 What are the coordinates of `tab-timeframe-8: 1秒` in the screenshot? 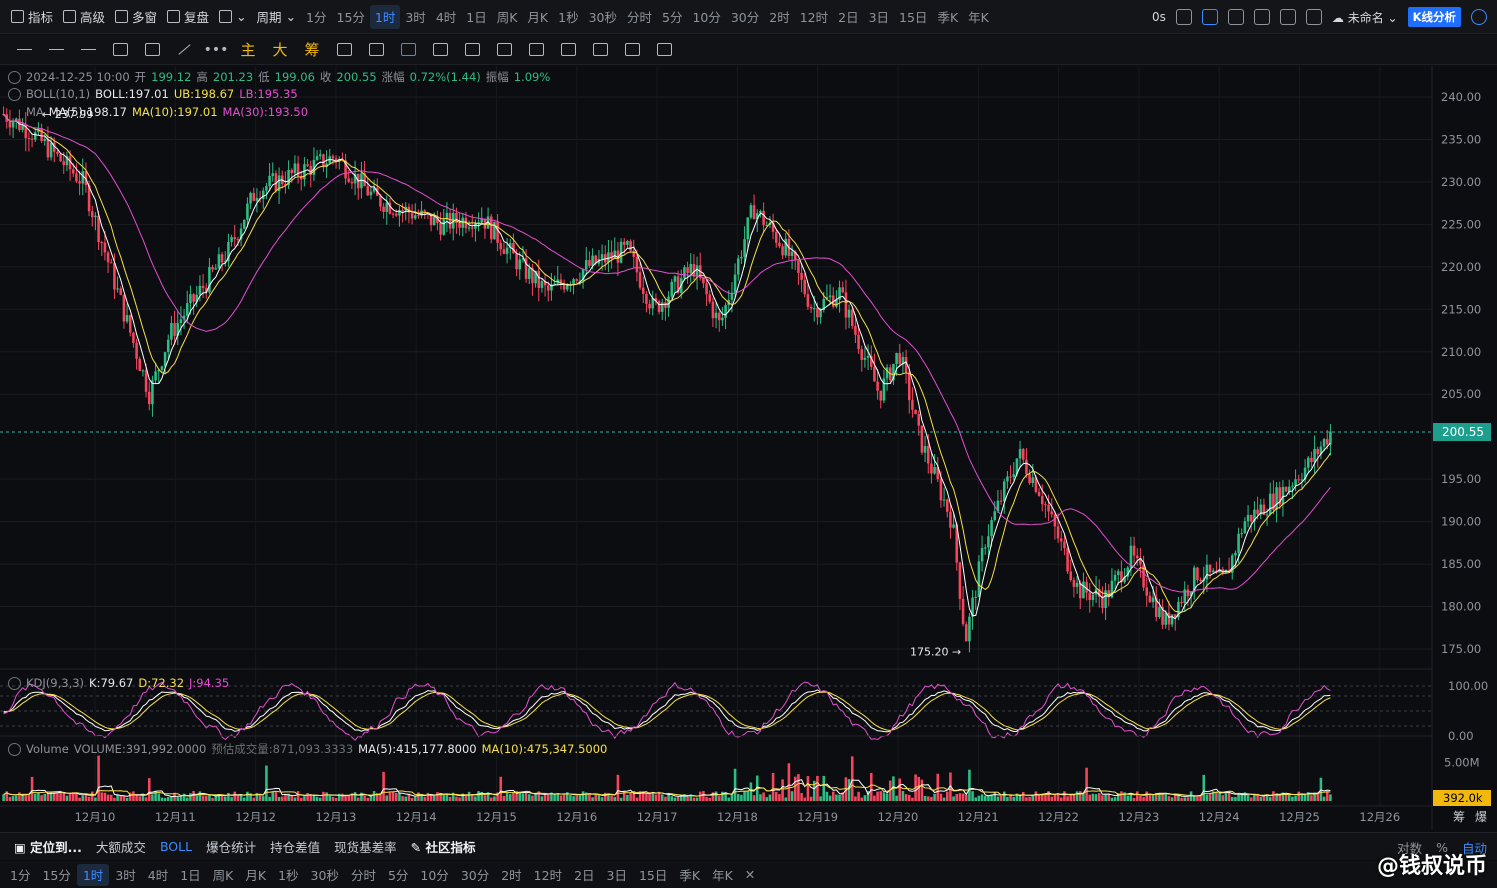 It's located at (568, 17).